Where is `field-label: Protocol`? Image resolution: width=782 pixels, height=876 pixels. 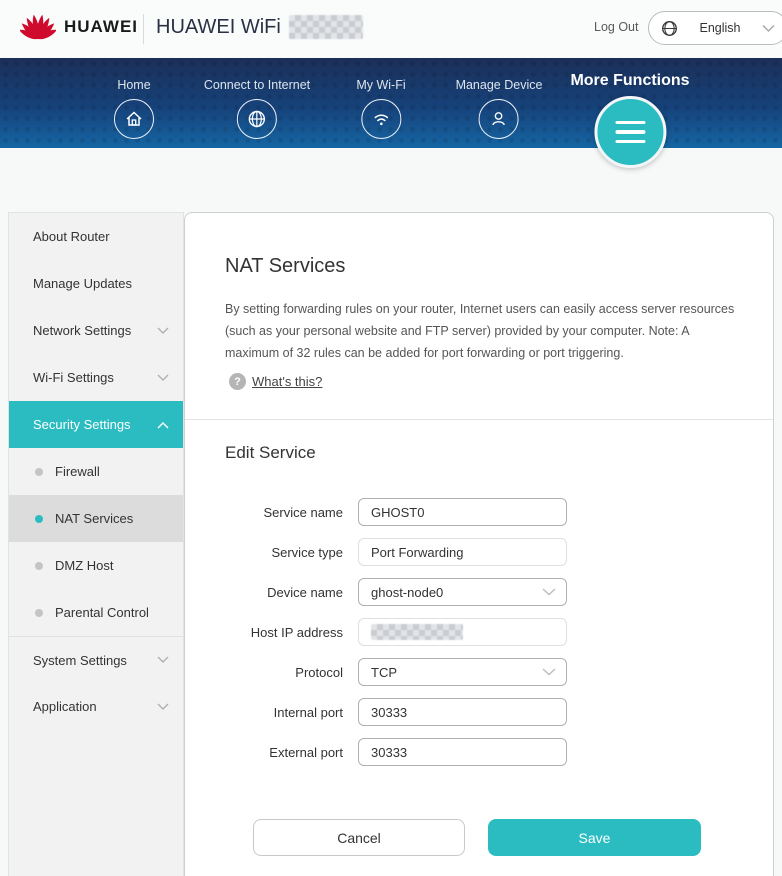
field-label: Protocol is located at coordinates (319, 672).